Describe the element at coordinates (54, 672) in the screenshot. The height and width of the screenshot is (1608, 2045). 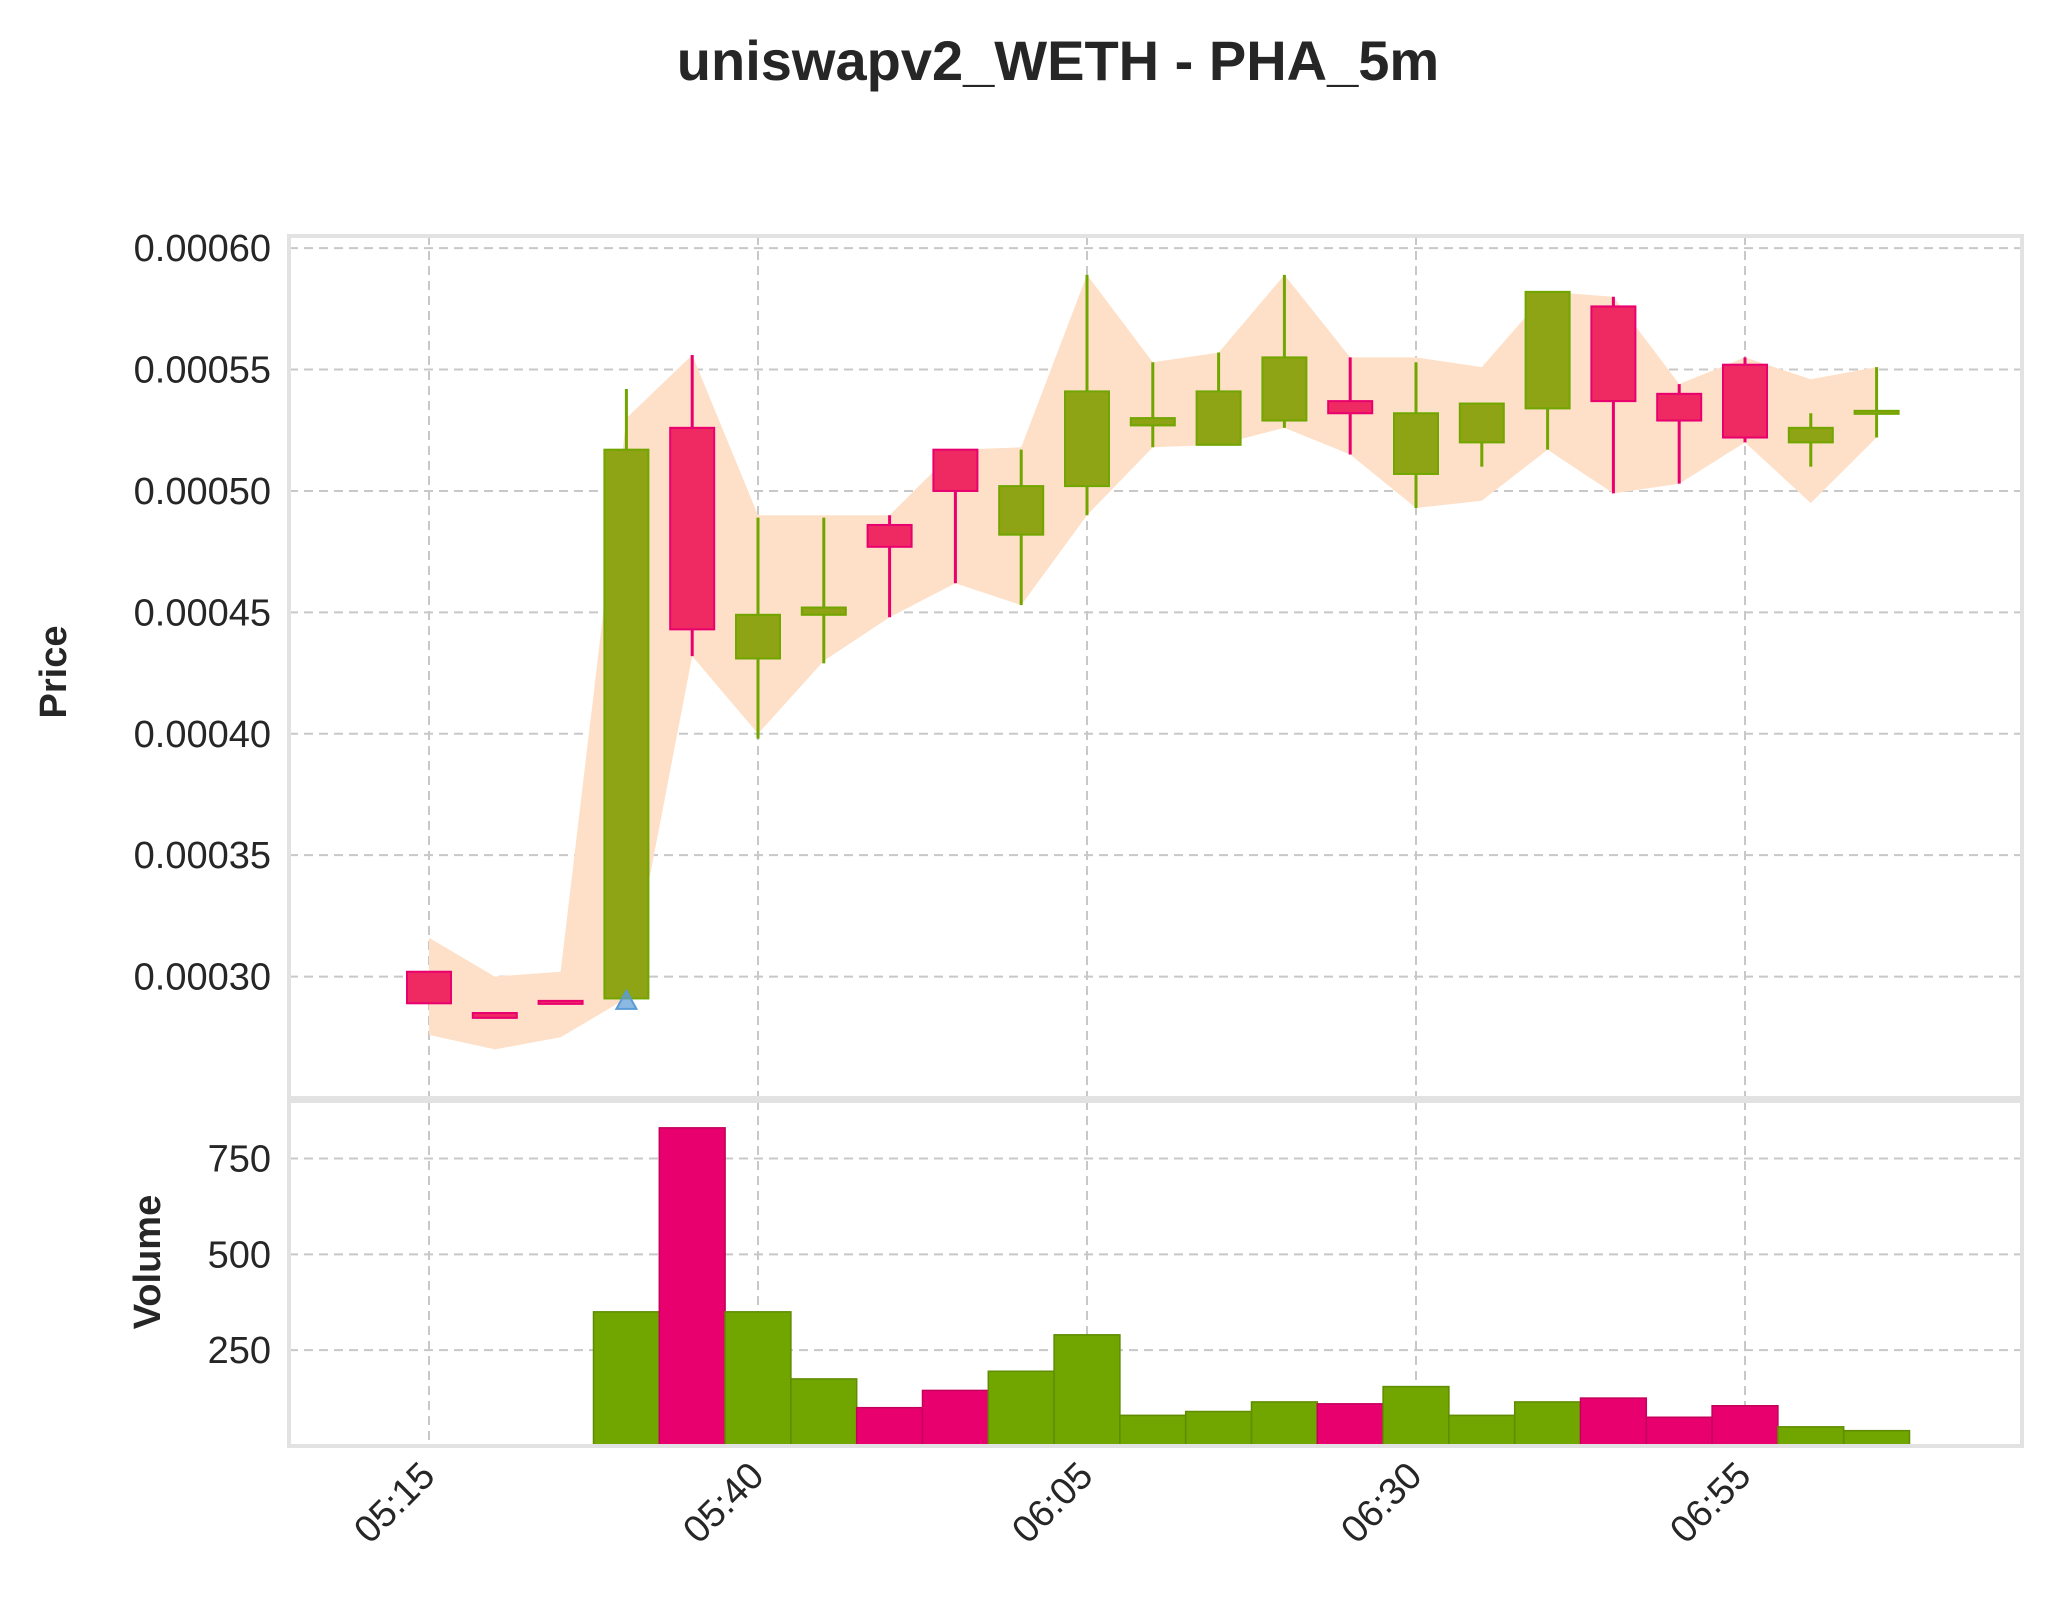
I see `price-axis-label: Price` at that location.